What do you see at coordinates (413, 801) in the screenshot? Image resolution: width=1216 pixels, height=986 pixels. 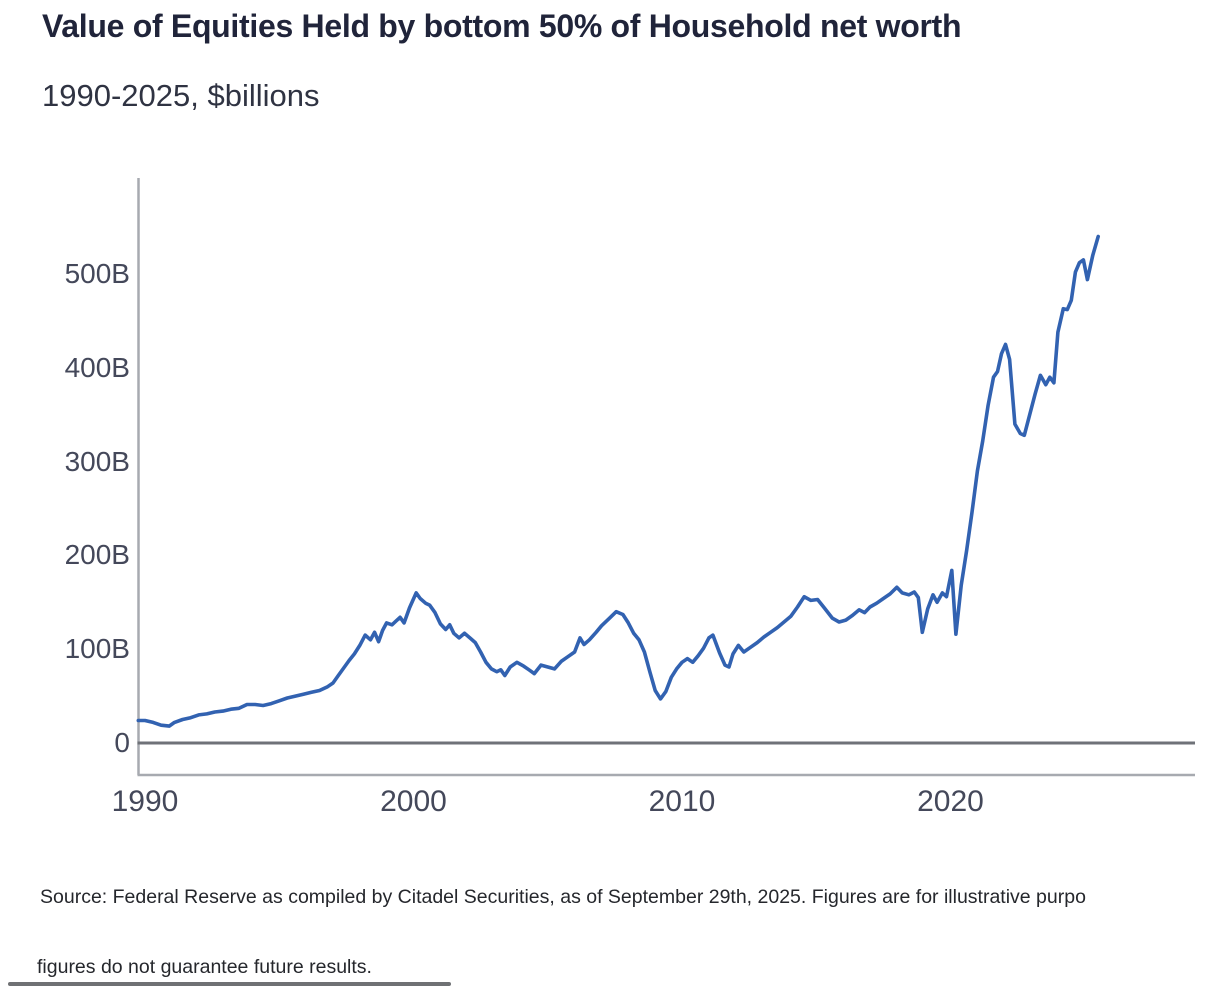 I see `x-axis-tick-label: 2000` at bounding box center [413, 801].